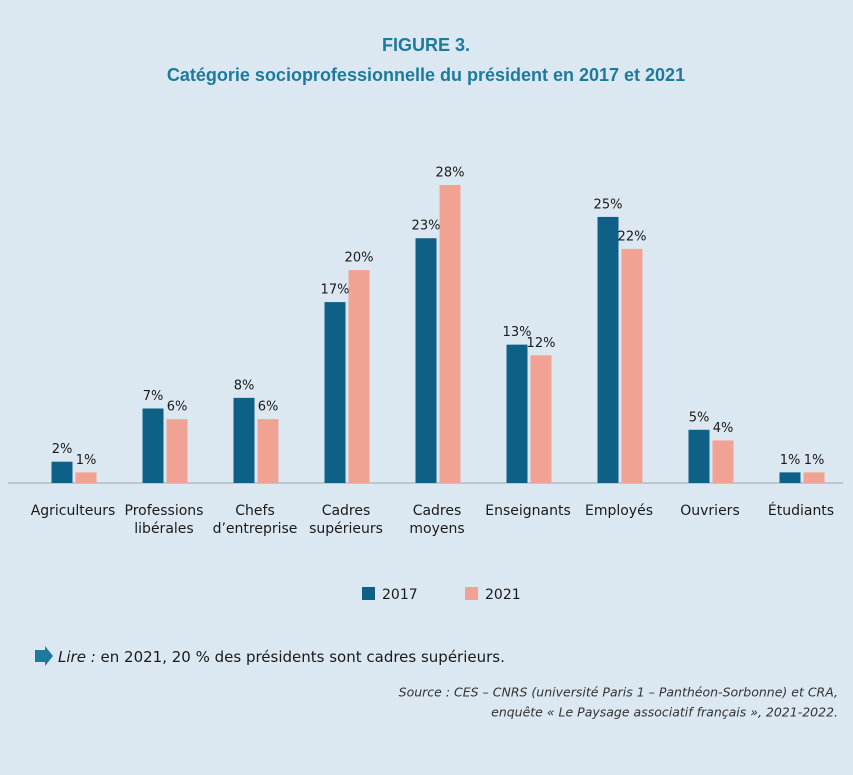 This screenshot has height=775, width=853. Describe the element at coordinates (77, 657) in the screenshot. I see `note-lead: Lire :` at that location.